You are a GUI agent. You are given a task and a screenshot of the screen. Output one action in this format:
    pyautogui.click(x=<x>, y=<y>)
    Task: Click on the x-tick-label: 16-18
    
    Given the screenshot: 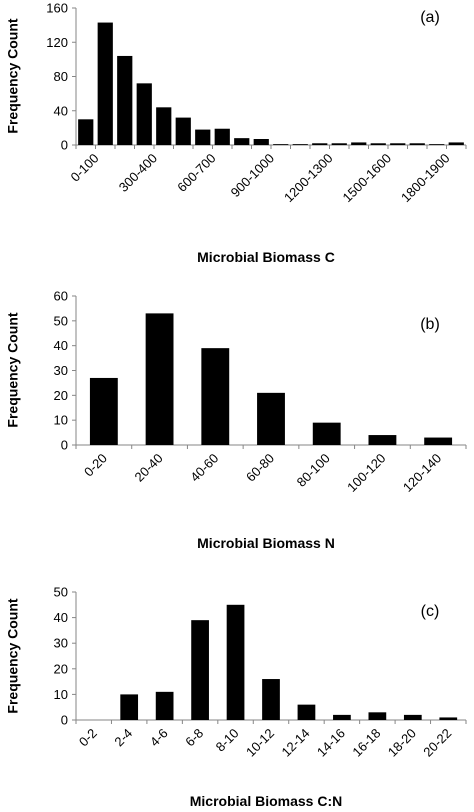 What is the action you would take?
    pyautogui.click(x=366, y=743)
    